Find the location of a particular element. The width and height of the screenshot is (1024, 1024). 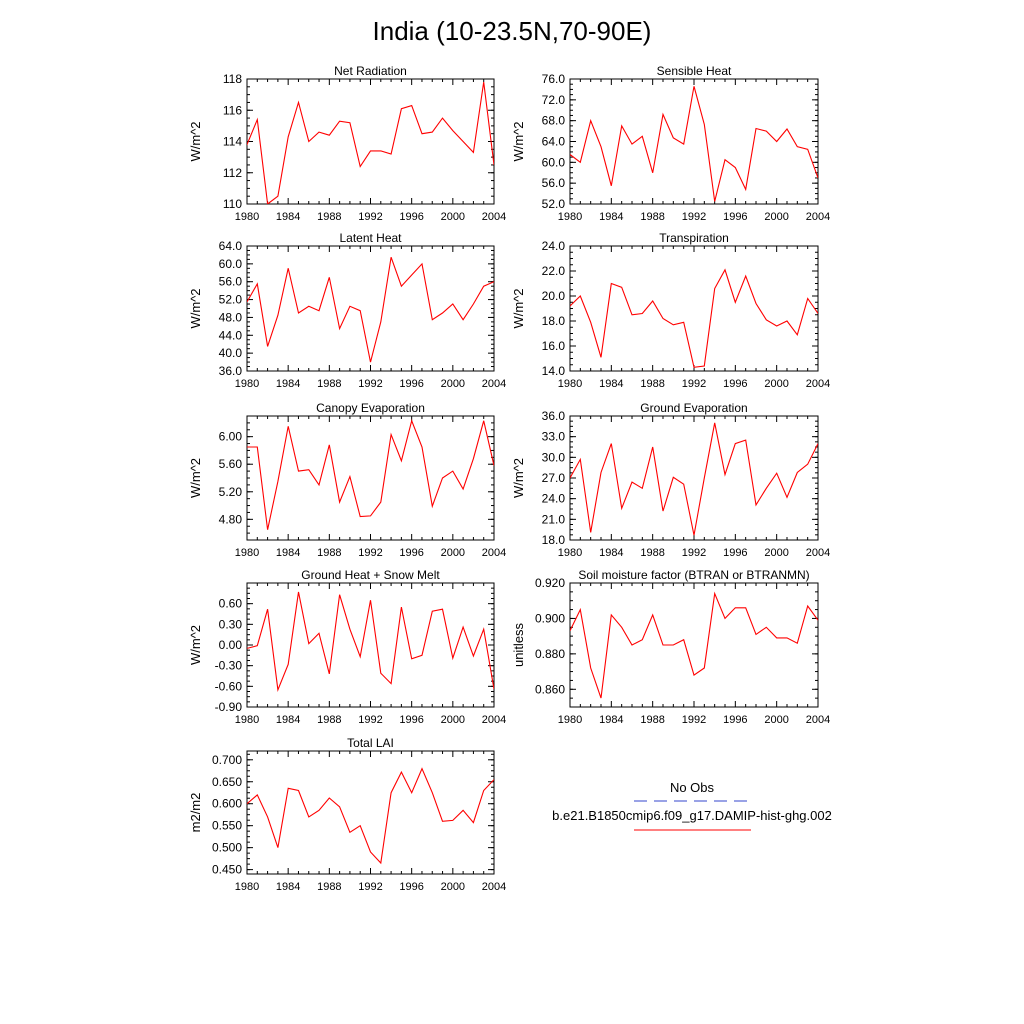

y-tick-label: 14.0 is located at coordinates (554, 371).